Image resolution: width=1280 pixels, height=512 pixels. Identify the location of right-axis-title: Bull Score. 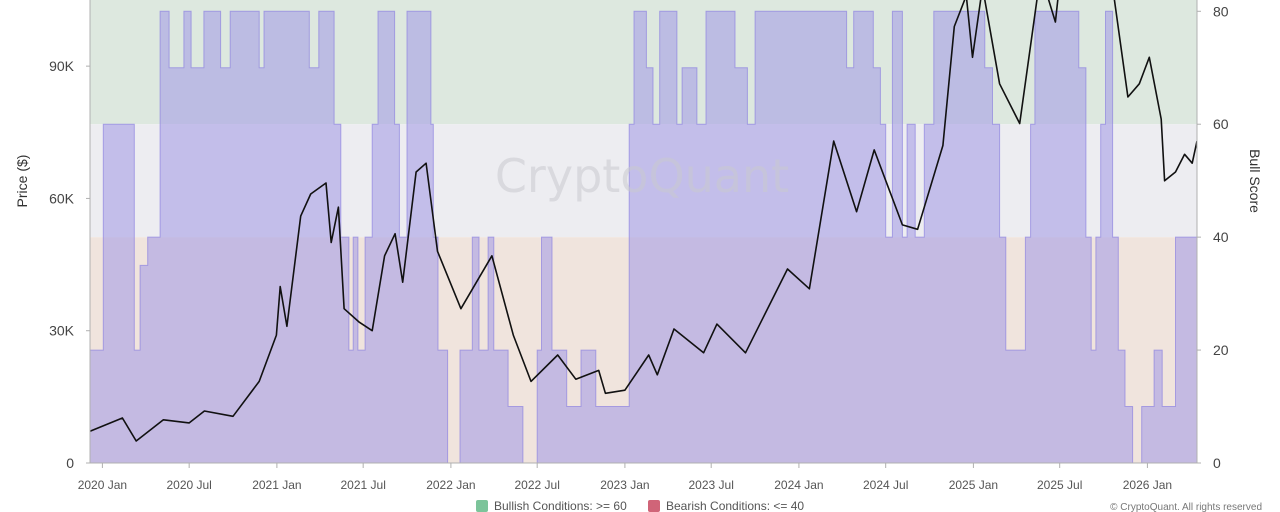
(1255, 181).